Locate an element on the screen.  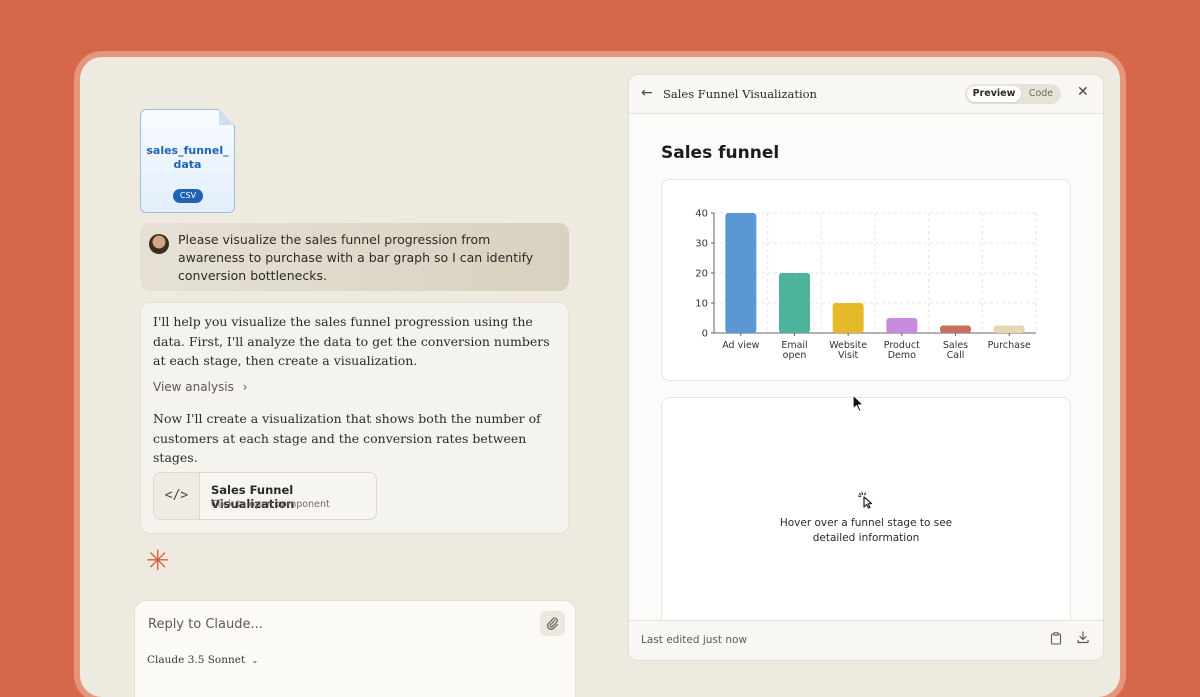
view-analysis-link: View analysis › is located at coordinates (200, 387).